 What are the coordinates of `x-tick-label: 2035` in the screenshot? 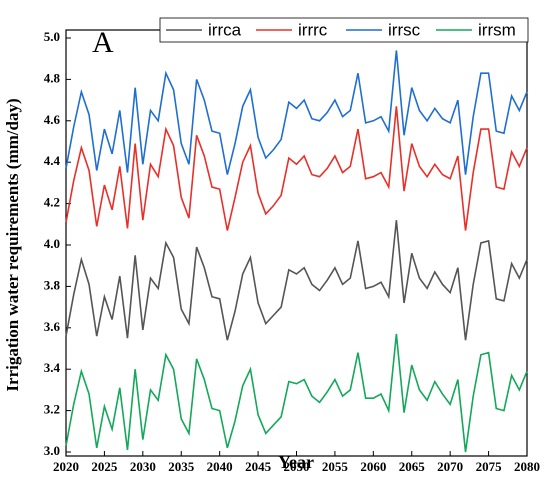 It's located at (181, 466).